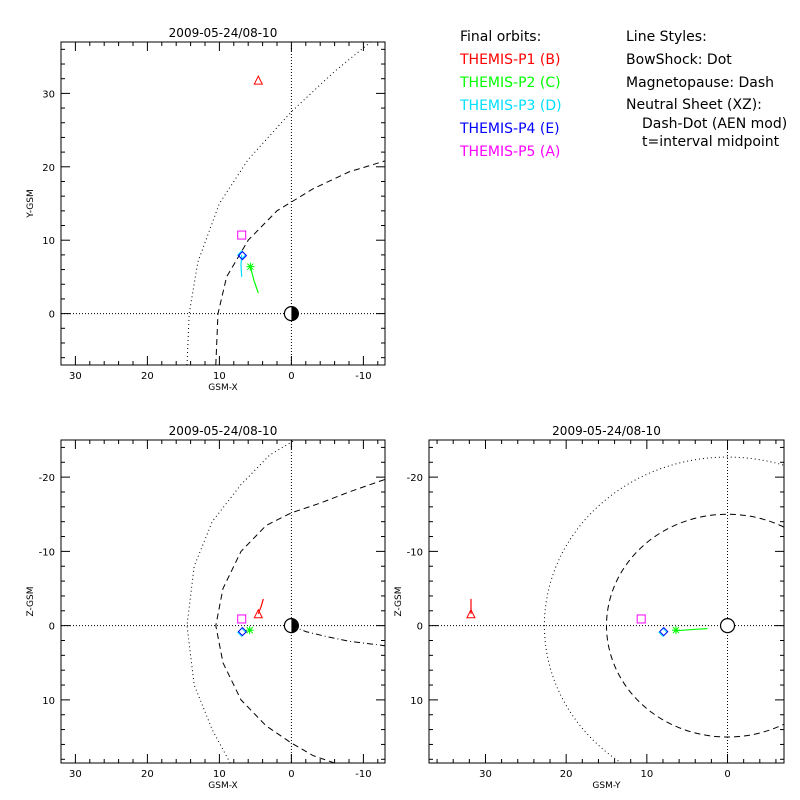 The image size is (800, 800). I want to click on legend-line-styles-heading: Line Styles:, so click(666, 37).